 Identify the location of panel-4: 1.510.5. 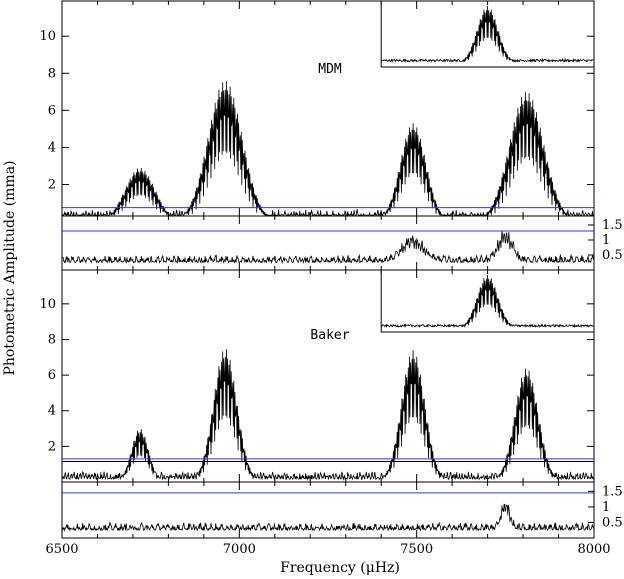
(342, 510).